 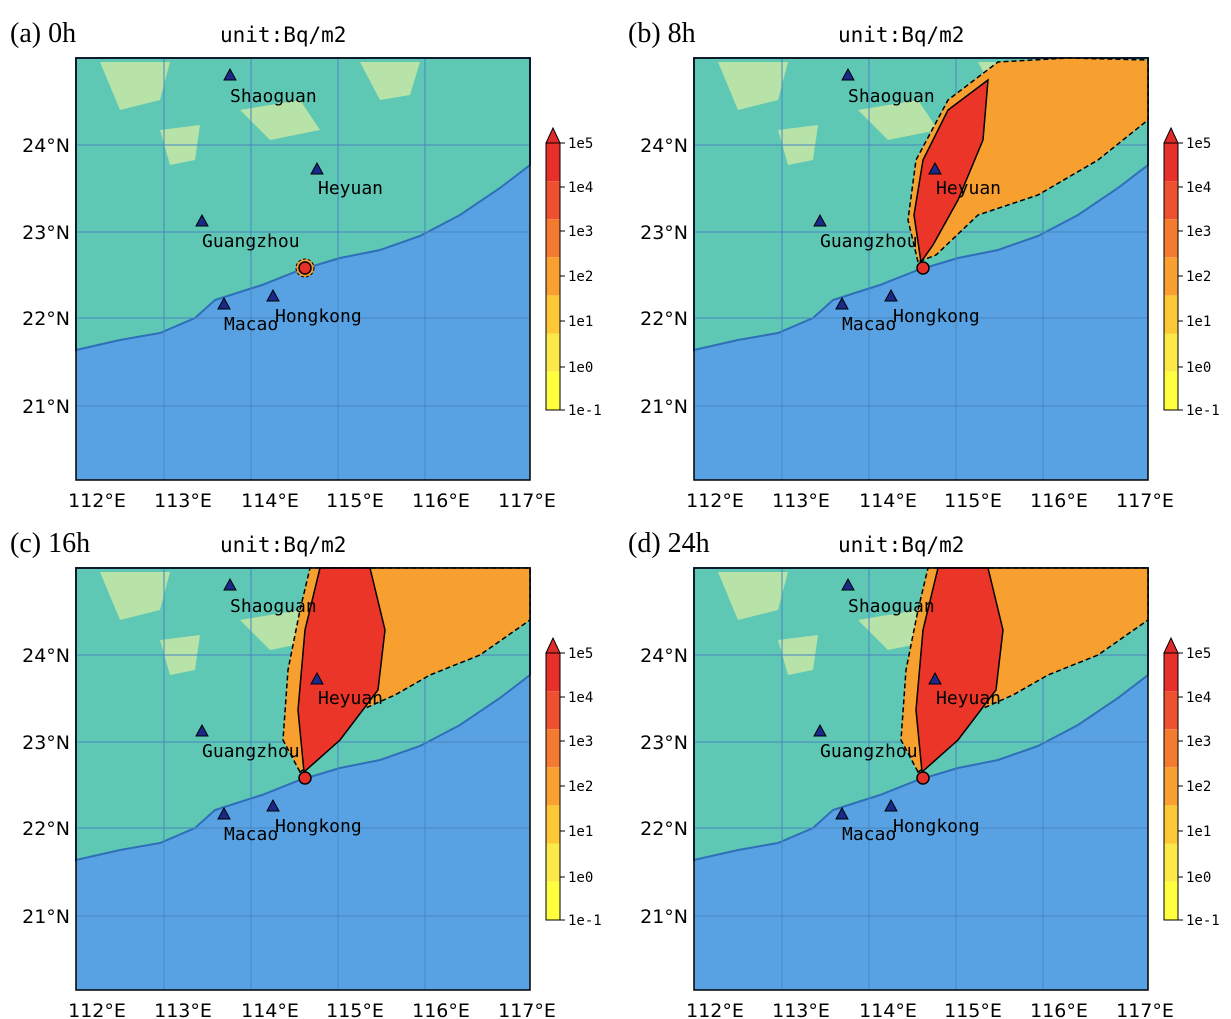 I want to click on colorbar-label: 1e2, so click(x=580, y=787).